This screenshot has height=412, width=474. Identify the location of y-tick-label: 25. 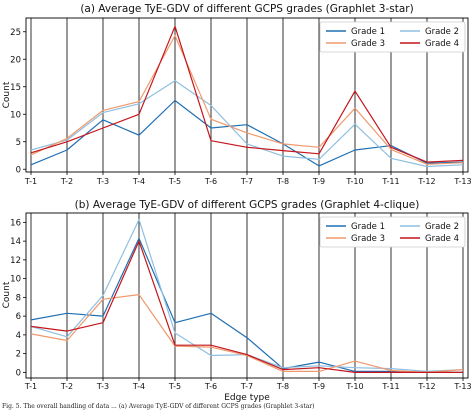
(15, 33).